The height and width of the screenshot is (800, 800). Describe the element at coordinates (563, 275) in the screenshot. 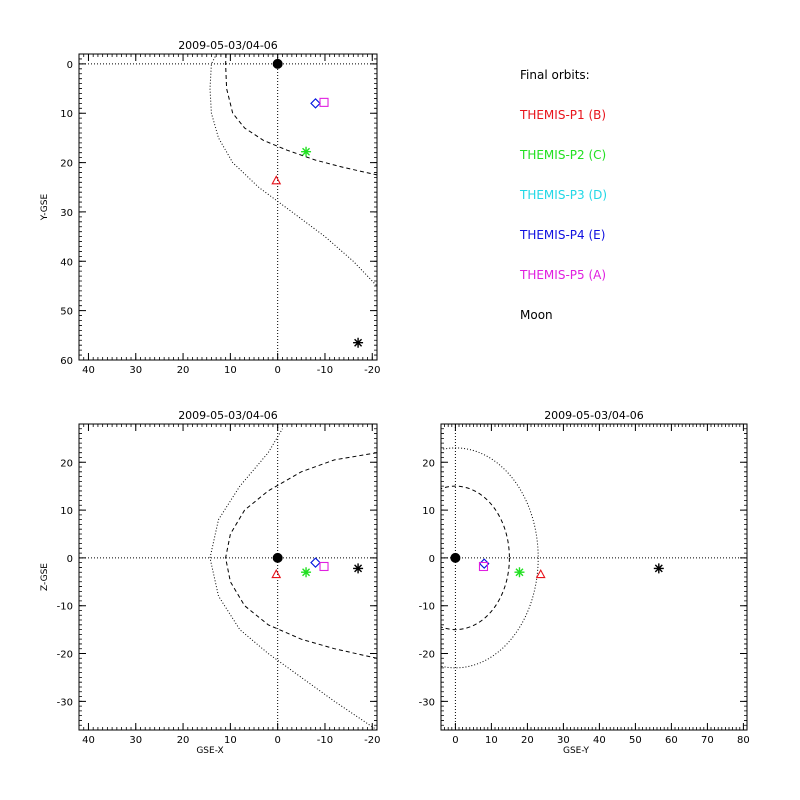

I see `legend-item-themis-p5: THEMIS-P5 (A)` at that location.